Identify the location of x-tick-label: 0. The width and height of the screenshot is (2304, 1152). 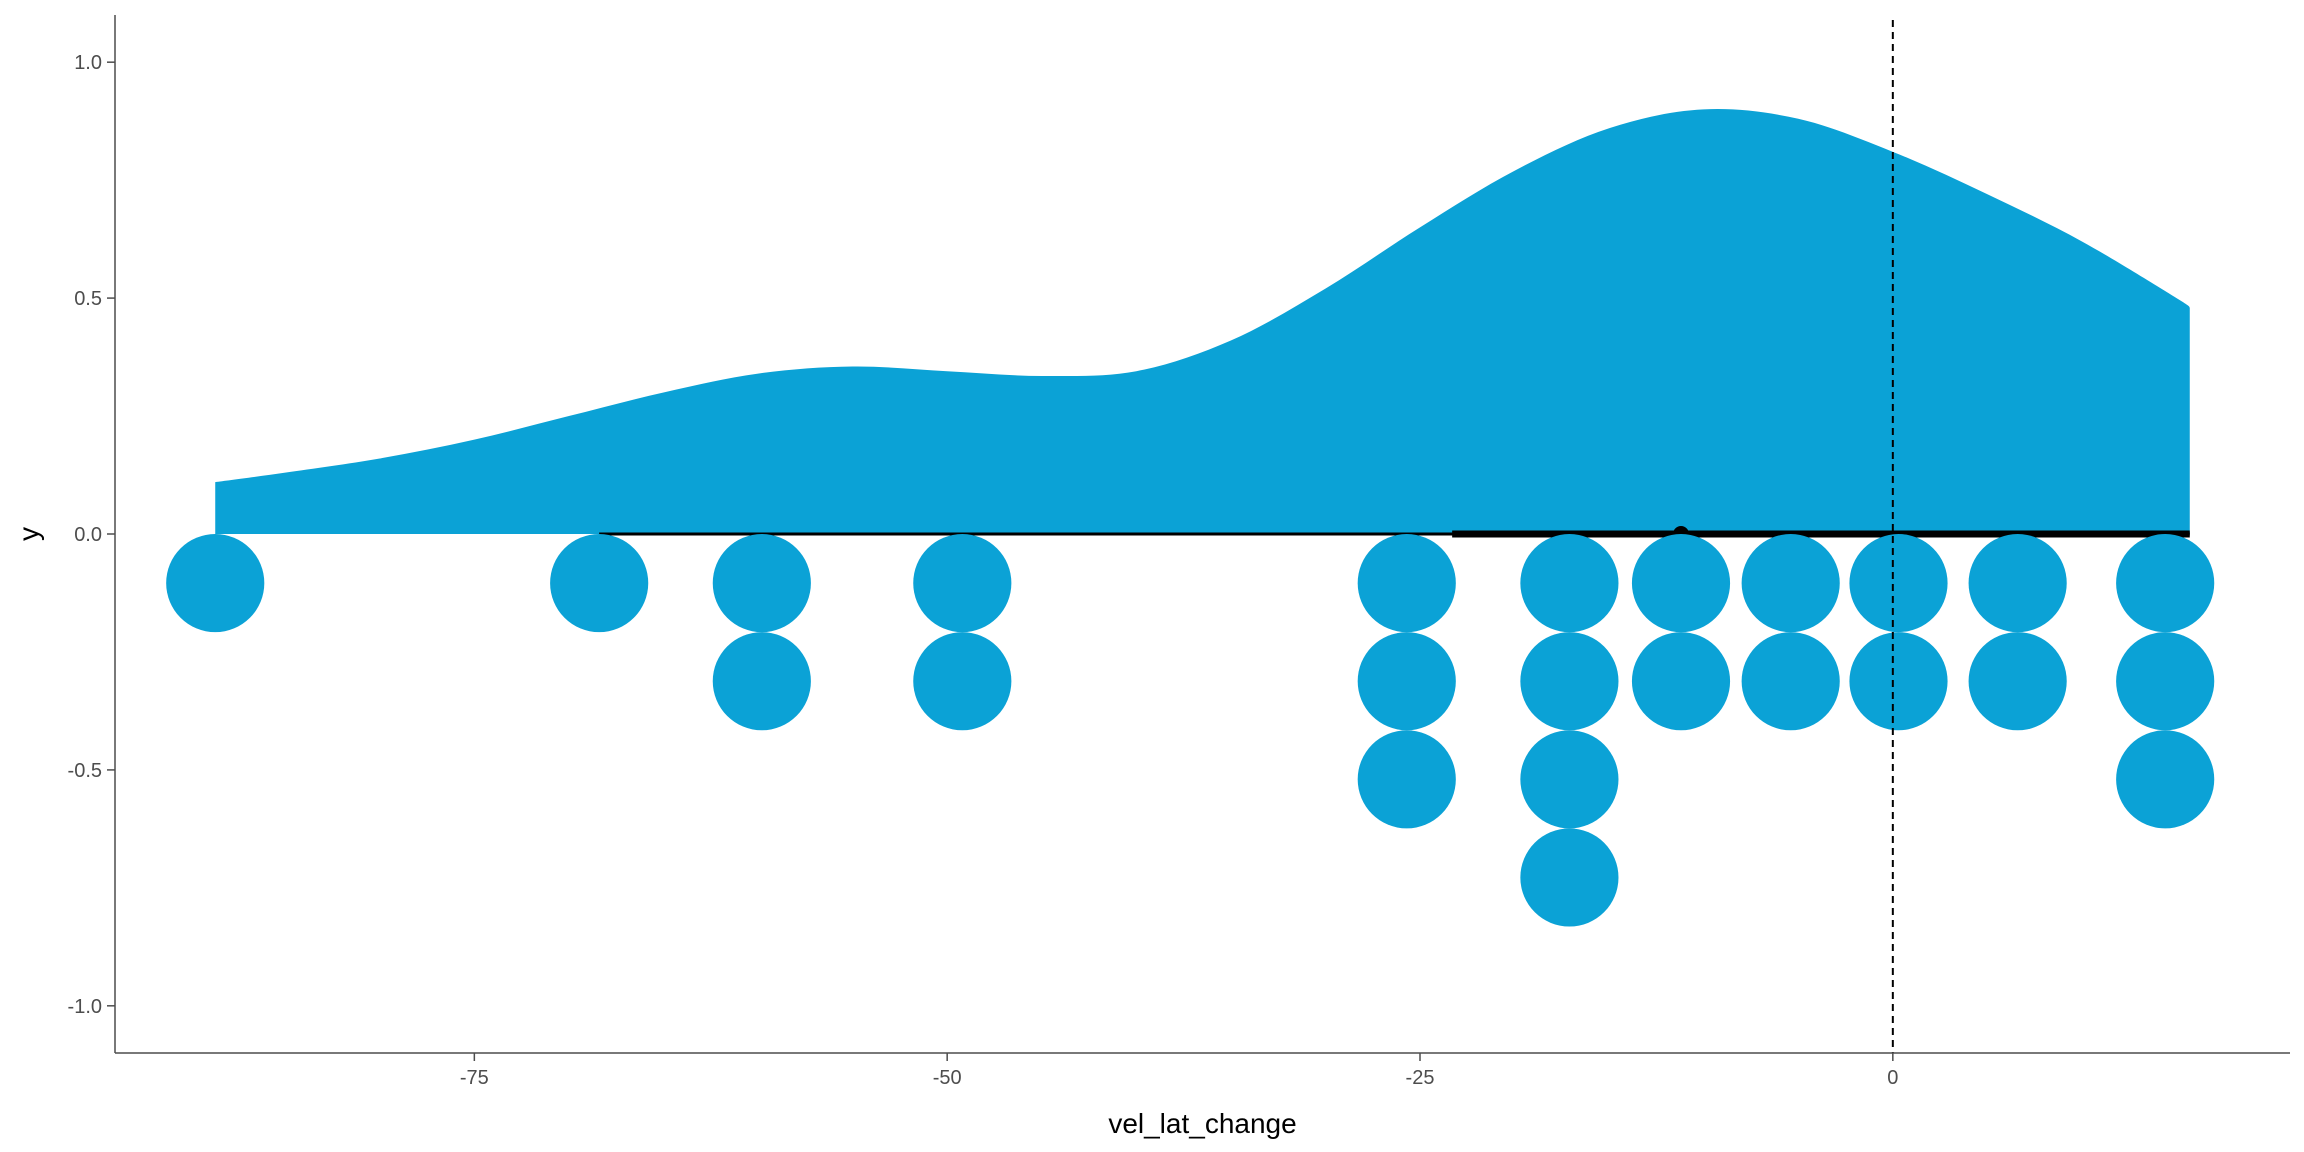
(1892, 1078).